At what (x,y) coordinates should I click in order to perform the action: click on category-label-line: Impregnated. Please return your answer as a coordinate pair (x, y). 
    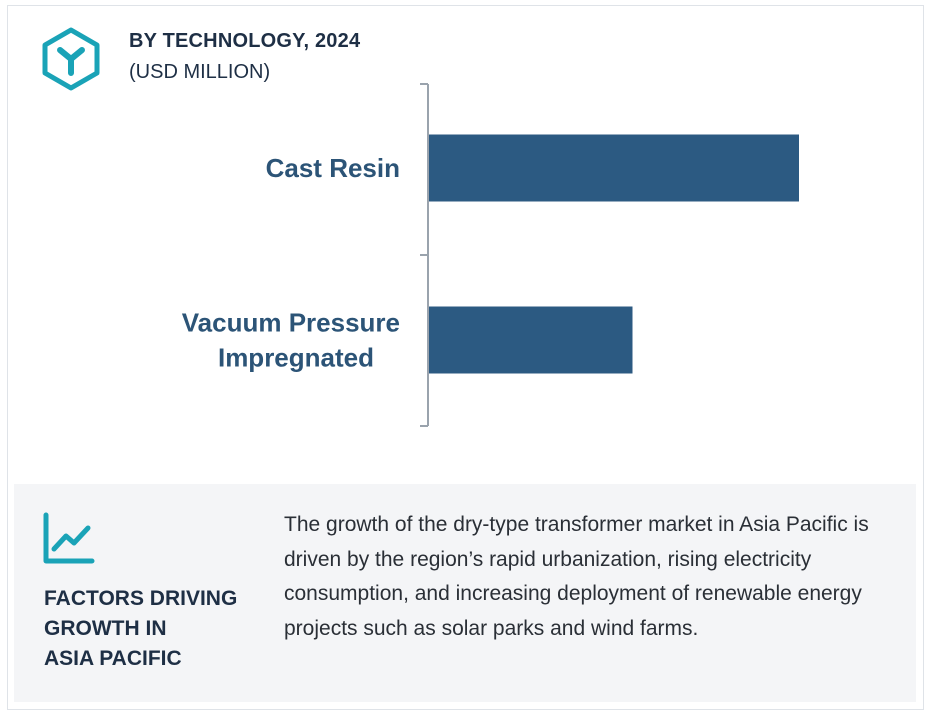
    Looking at the image, I should click on (296, 358).